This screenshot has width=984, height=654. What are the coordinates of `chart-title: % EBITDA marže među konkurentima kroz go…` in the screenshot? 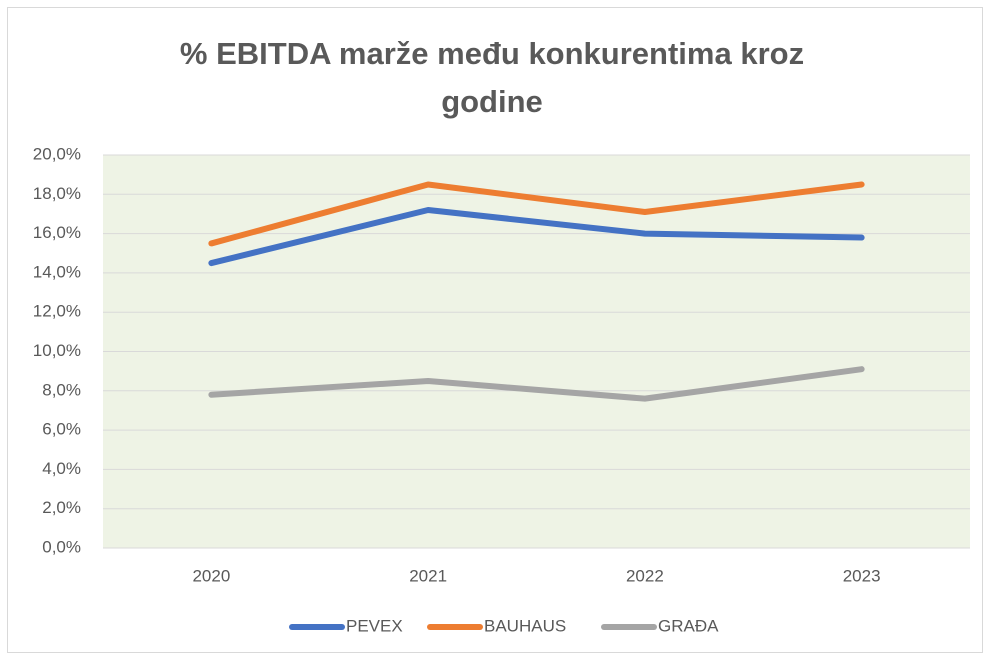 It's located at (492, 77).